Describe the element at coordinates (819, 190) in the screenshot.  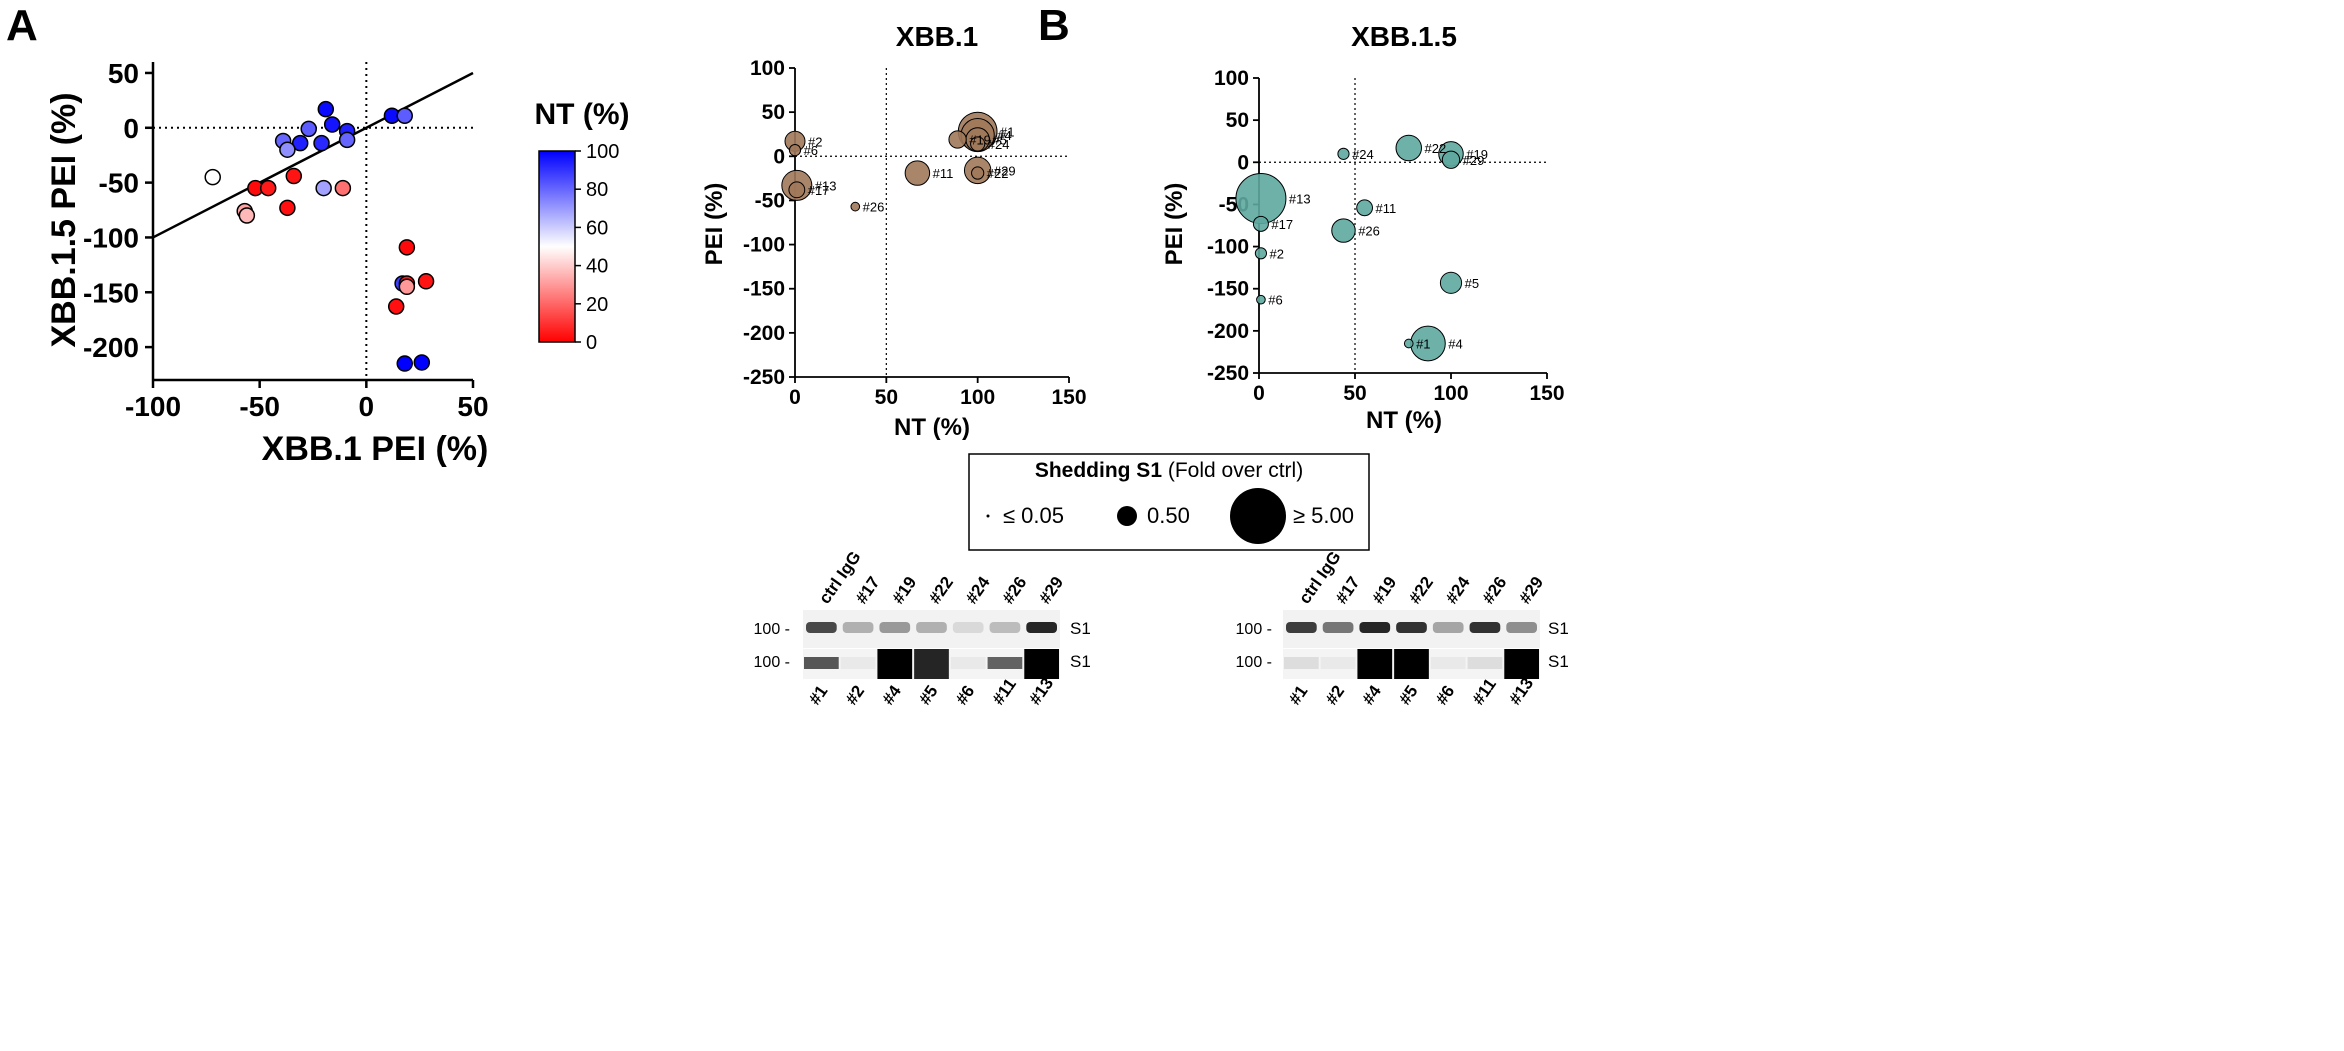
I see `bubble-label: #17` at that location.